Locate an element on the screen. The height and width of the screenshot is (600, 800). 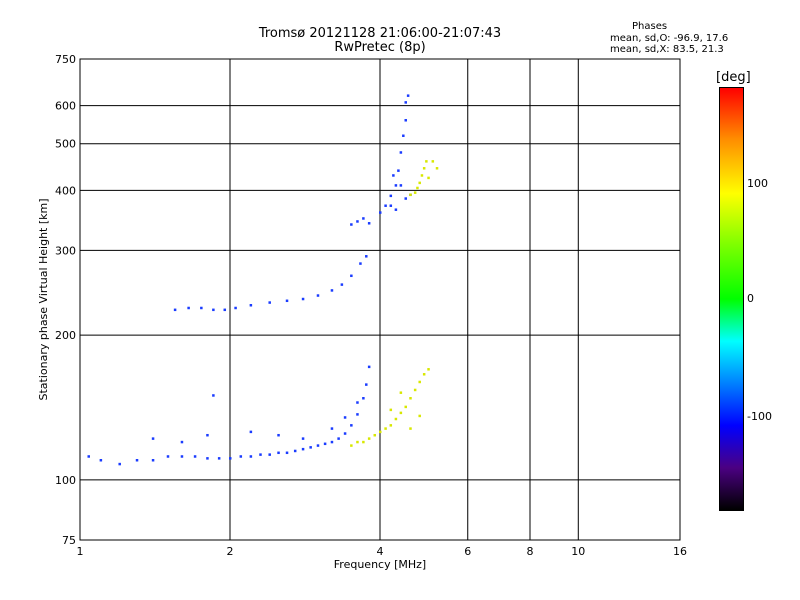
chart-subtitle: RwPretec (8p) is located at coordinates (380, 47).